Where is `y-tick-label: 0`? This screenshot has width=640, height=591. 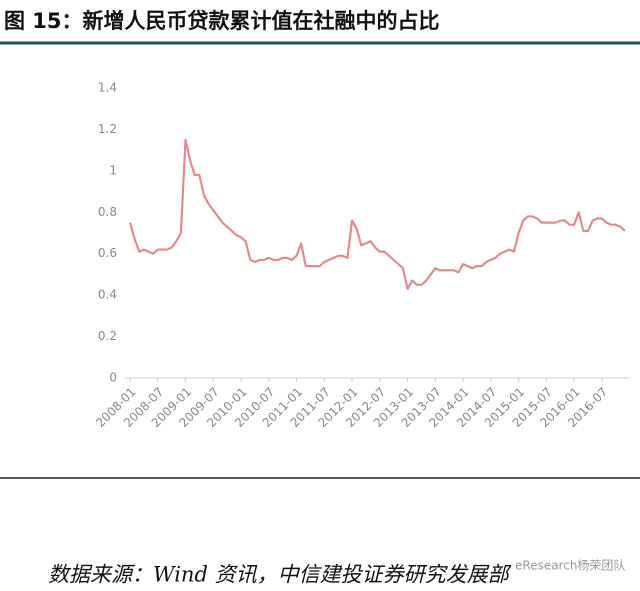
y-tick-label: 0 is located at coordinates (113, 378).